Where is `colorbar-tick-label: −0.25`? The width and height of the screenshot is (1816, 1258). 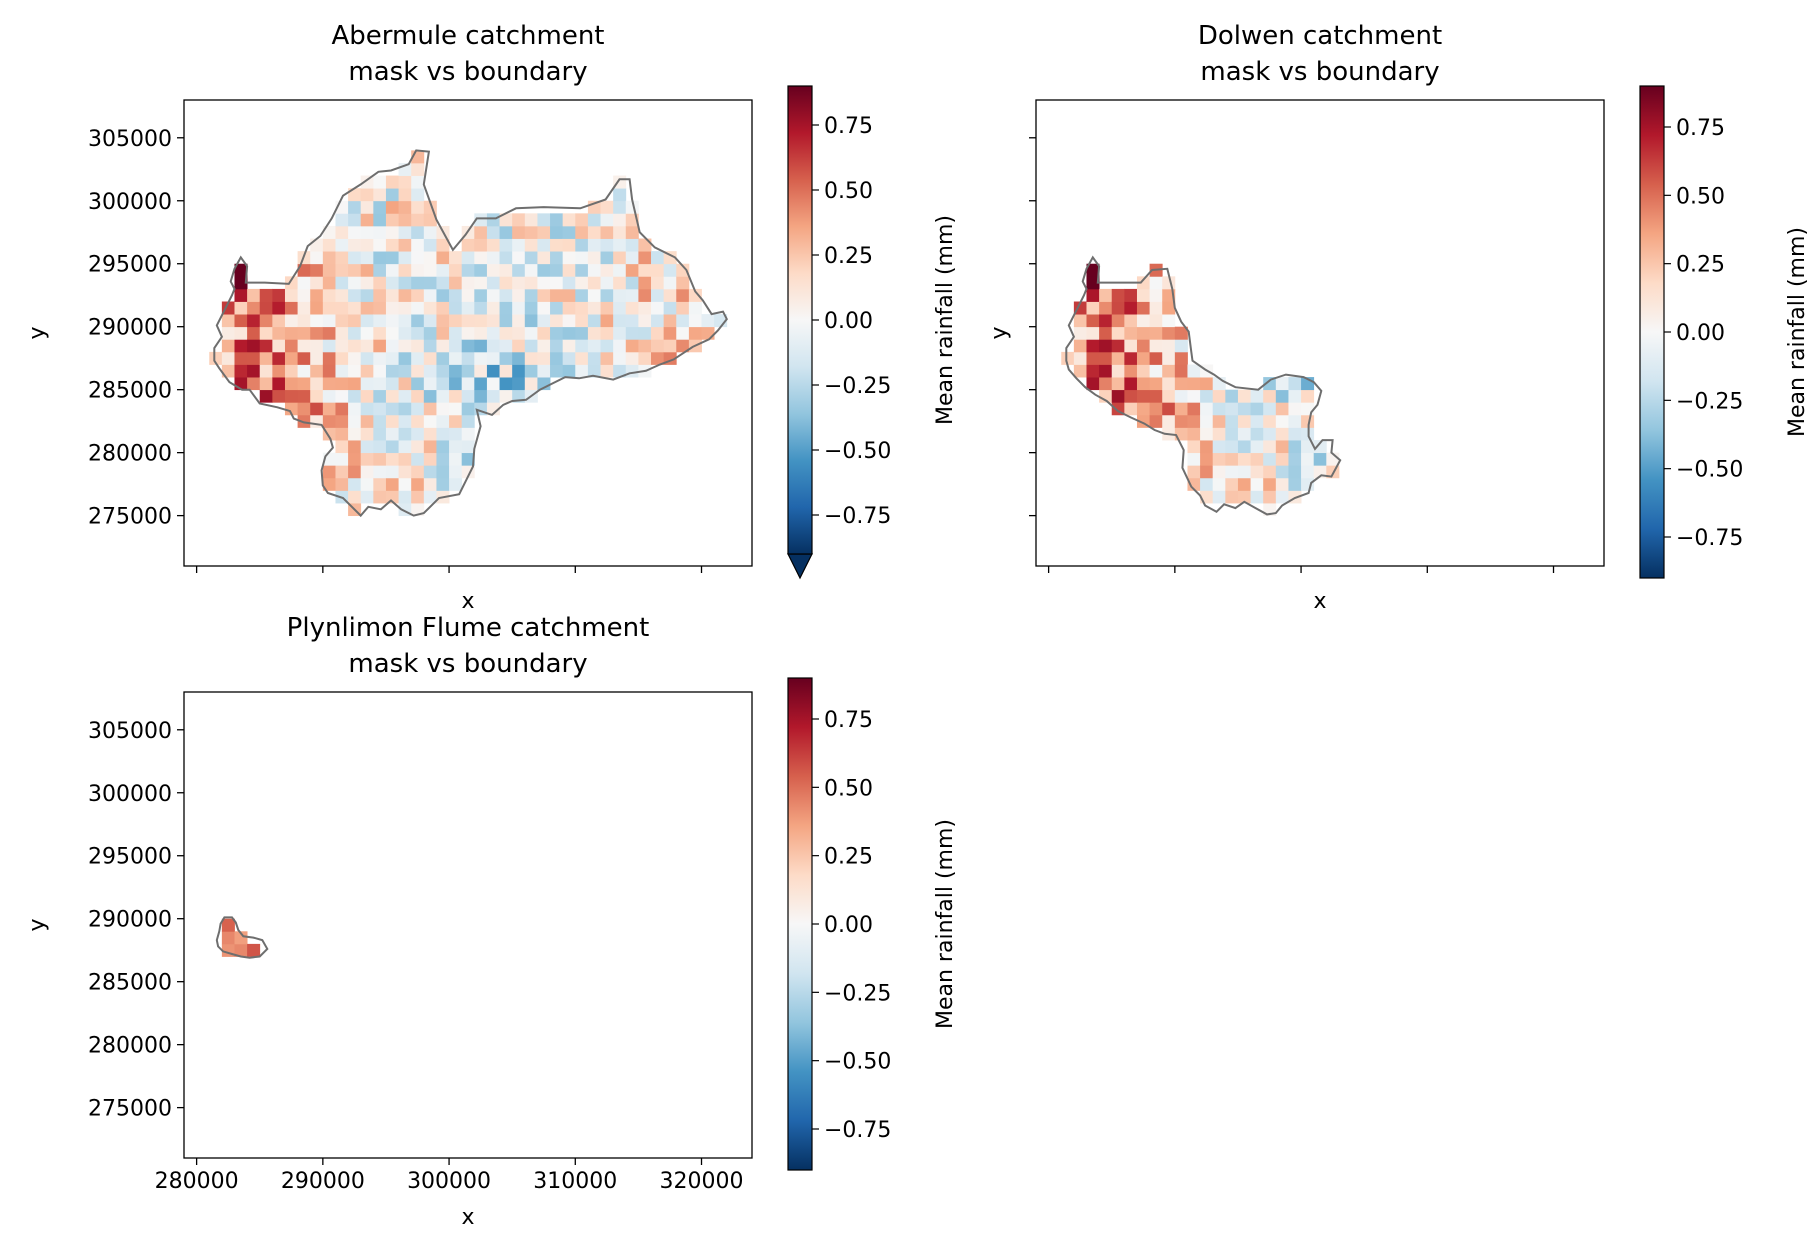
colorbar-tick-label: −0.25 is located at coordinates (1709, 401).